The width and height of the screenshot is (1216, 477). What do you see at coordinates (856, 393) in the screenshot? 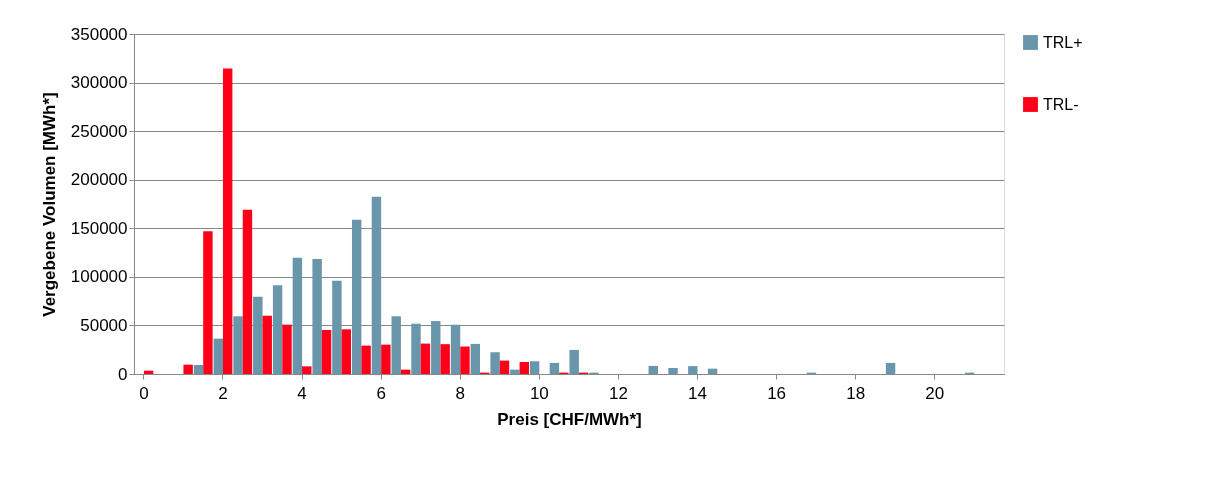
I see `x-tick-label: 18` at bounding box center [856, 393].